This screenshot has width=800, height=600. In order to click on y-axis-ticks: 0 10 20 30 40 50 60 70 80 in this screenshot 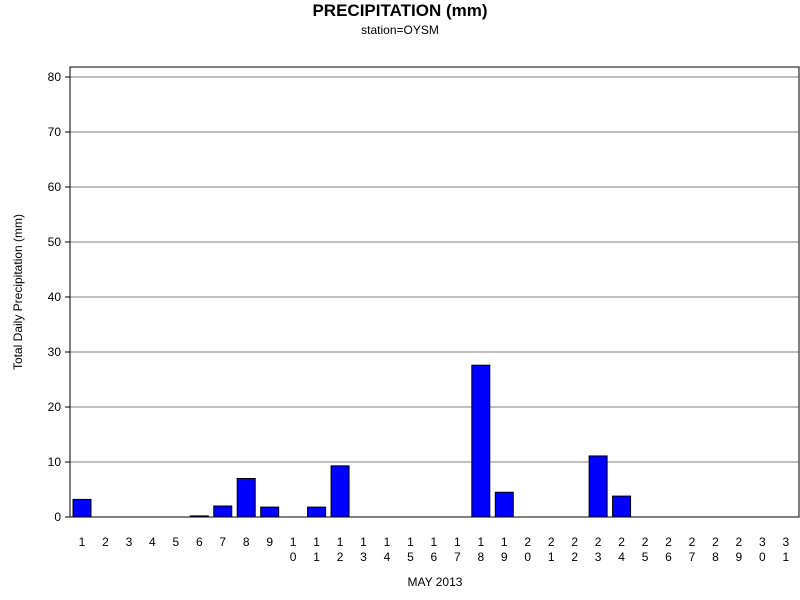, I will do `click(59, 297)`.